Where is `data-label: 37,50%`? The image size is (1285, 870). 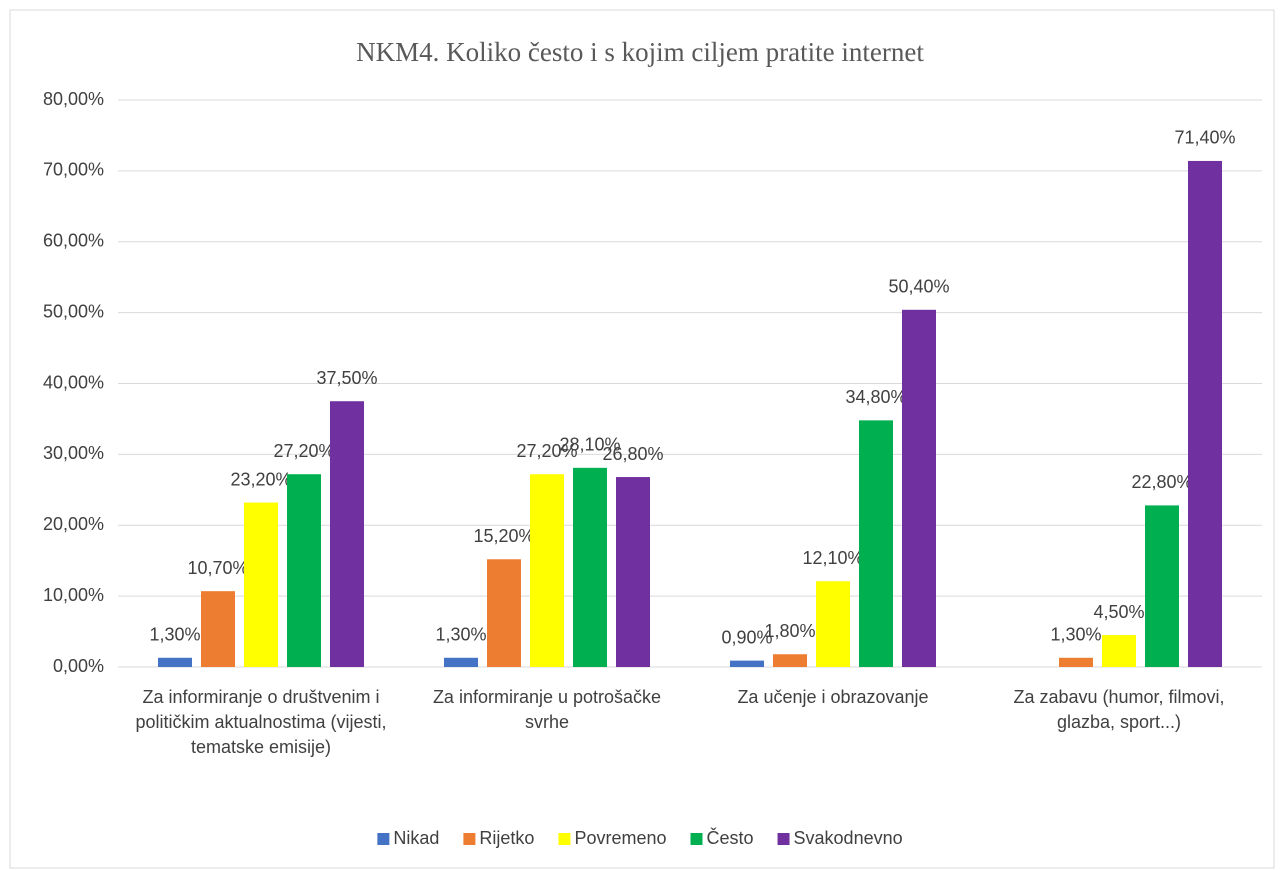 data-label: 37,50% is located at coordinates (346, 378).